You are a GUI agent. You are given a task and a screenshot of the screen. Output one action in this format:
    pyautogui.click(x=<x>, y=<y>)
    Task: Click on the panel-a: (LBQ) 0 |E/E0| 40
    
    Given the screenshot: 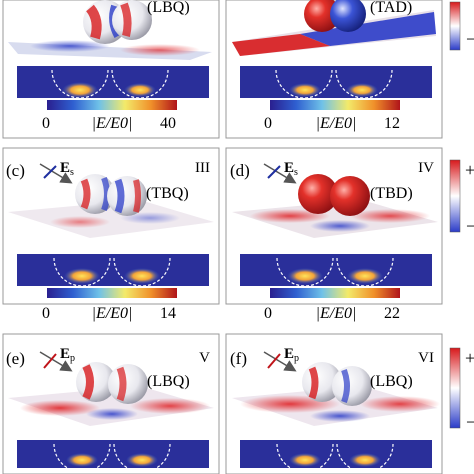 What is the action you would take?
    pyautogui.click(x=111, y=69)
    